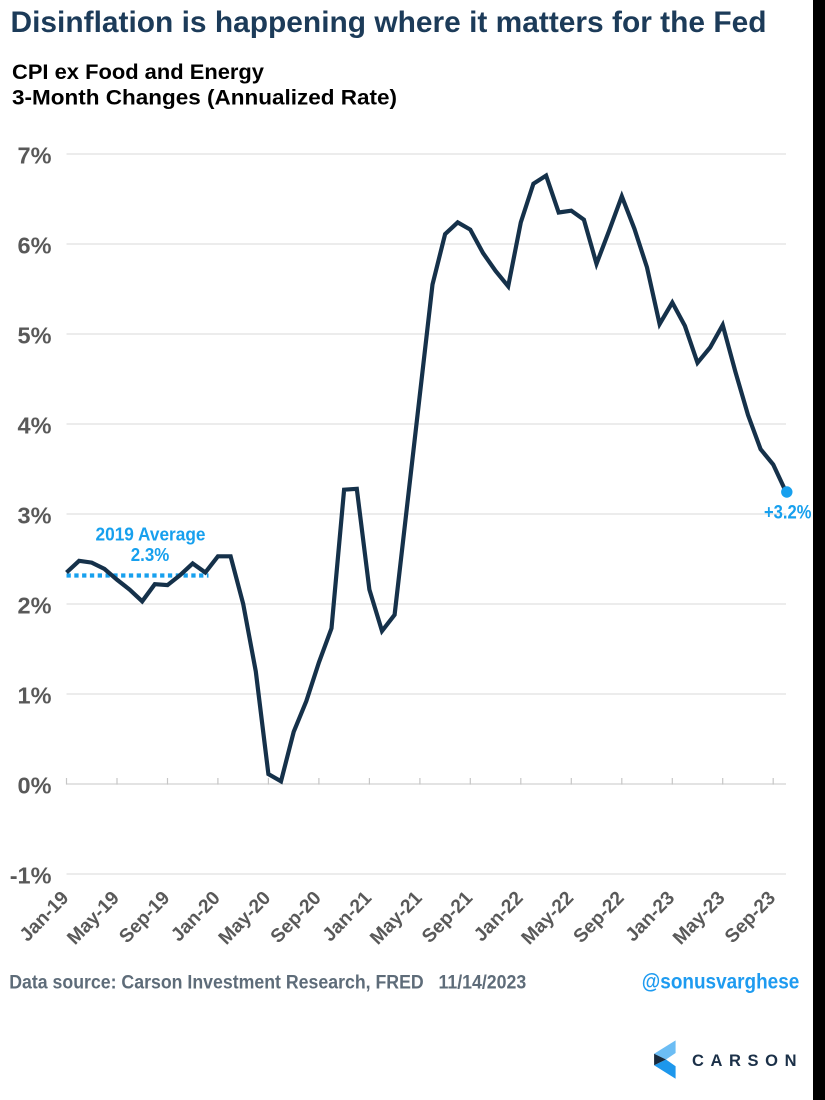 The height and width of the screenshot is (1100, 825). What do you see at coordinates (35, 336) in the screenshot?
I see `svg-text: 5%` at bounding box center [35, 336].